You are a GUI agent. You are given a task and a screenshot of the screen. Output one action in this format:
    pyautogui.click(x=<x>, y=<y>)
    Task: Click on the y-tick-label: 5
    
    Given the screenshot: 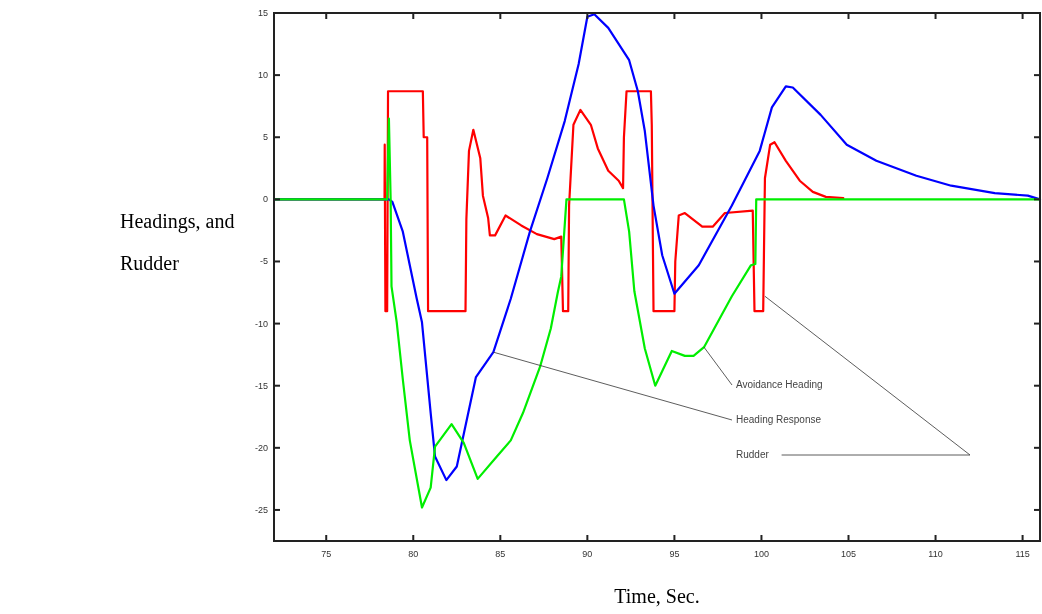 What is the action you would take?
    pyautogui.click(x=265, y=137)
    